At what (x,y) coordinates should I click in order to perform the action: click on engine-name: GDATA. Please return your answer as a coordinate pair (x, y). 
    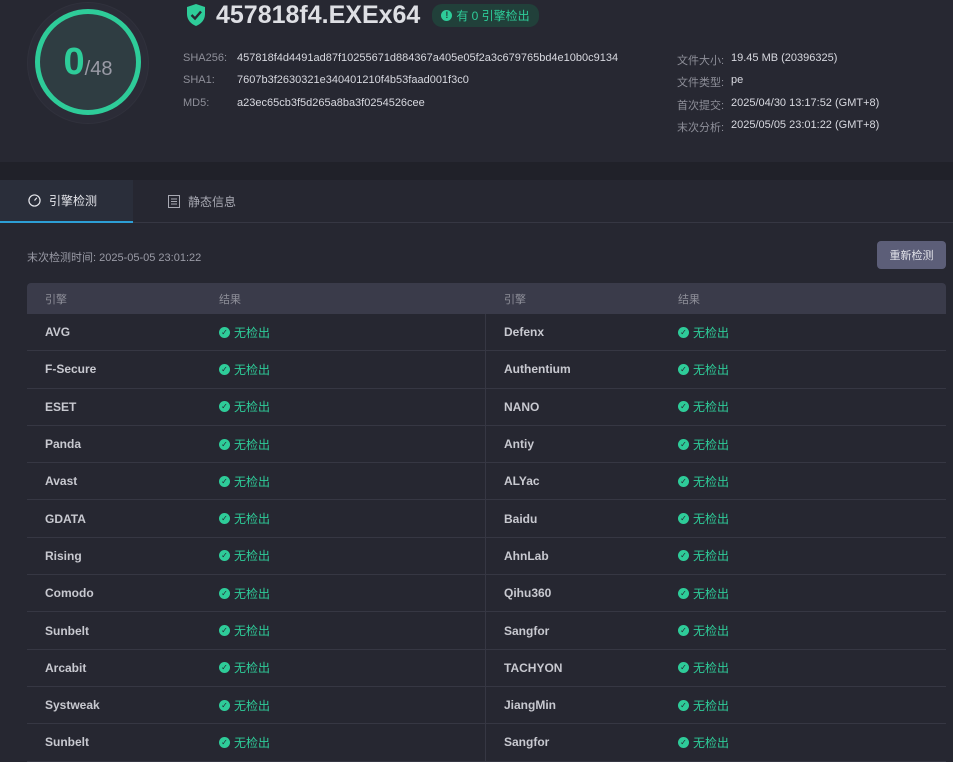
    Looking at the image, I should click on (65, 518).